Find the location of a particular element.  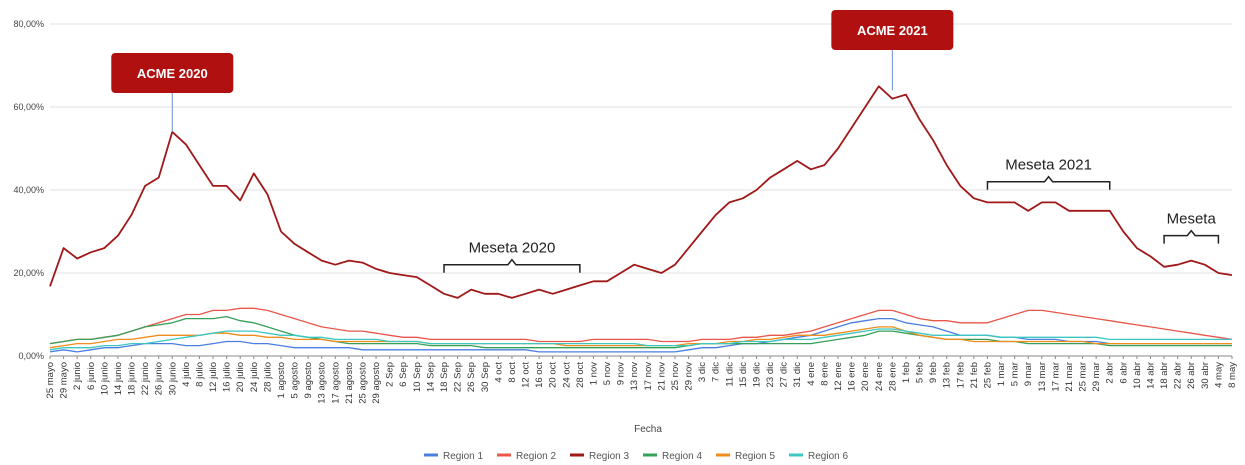

x-tick-label: 14 abr is located at coordinates (1150, 375).